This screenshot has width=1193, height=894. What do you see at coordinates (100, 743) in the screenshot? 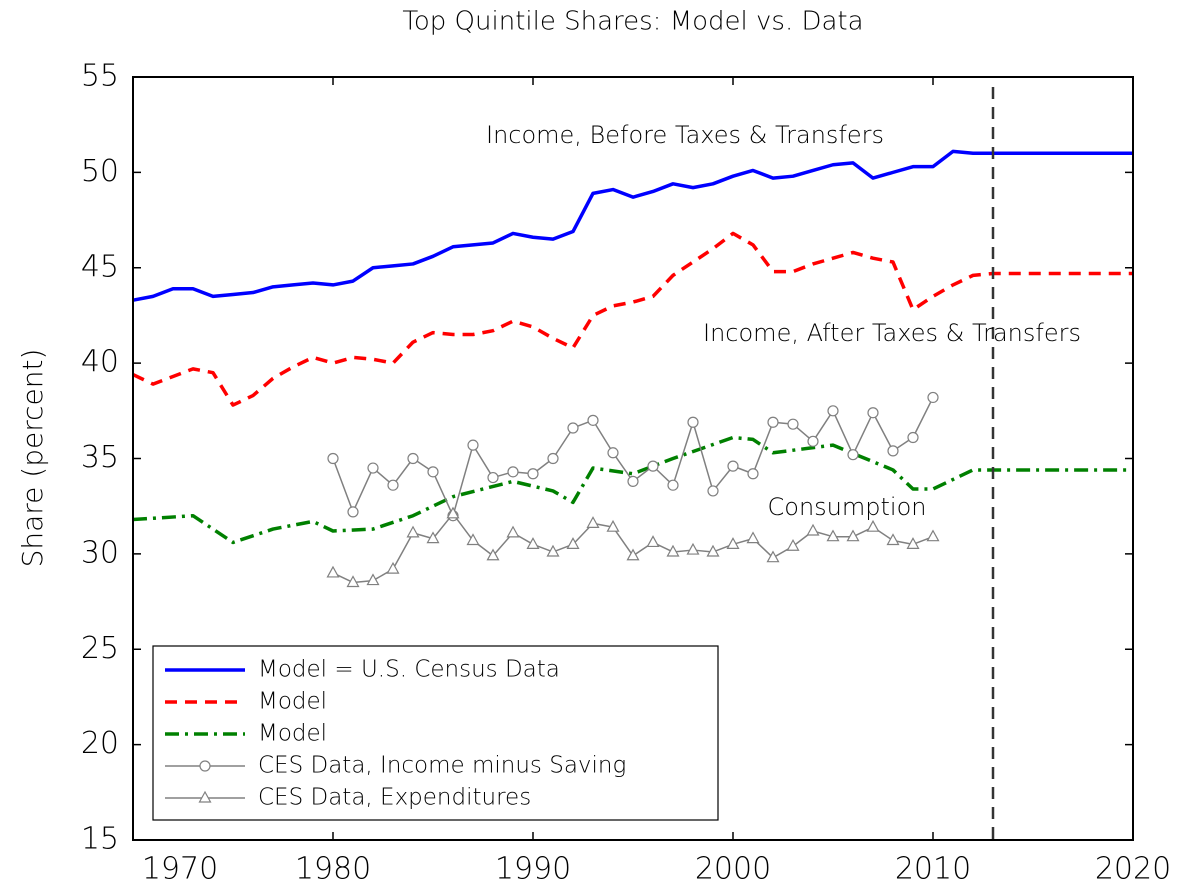
I see `y-tick-label: 20` at bounding box center [100, 743].